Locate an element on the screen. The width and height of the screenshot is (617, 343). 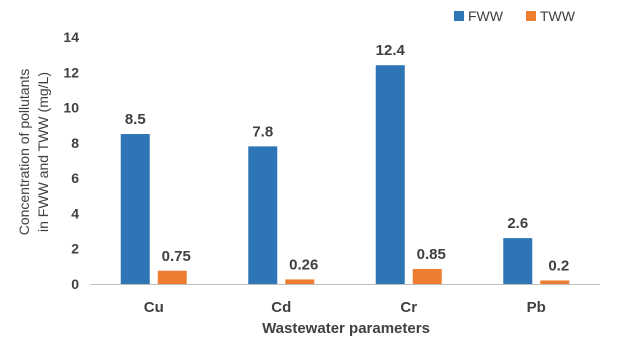
y-tick-label: 6 is located at coordinates (75, 178).